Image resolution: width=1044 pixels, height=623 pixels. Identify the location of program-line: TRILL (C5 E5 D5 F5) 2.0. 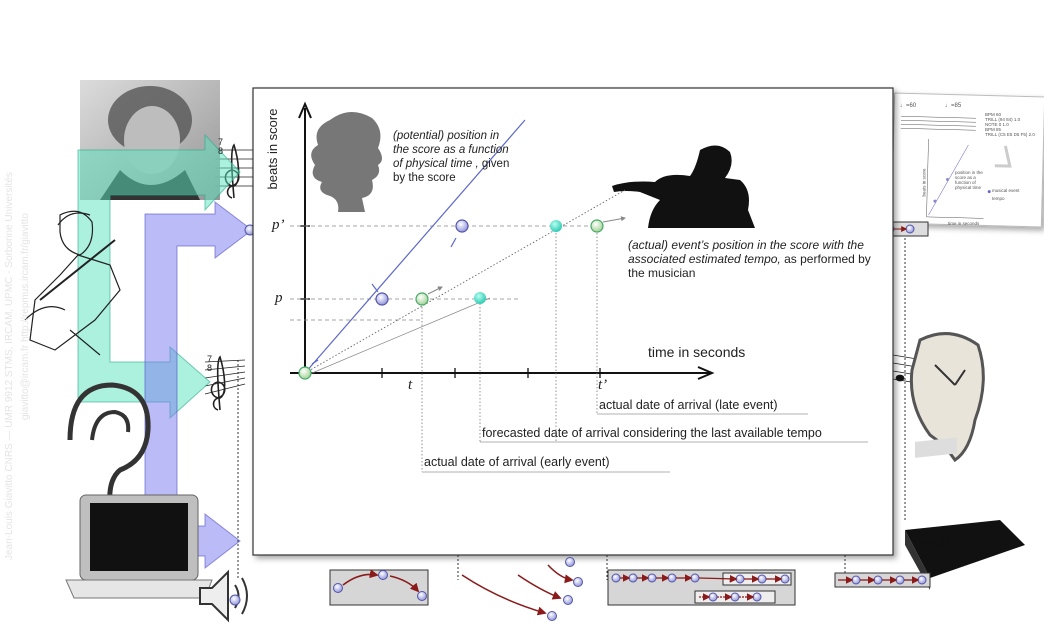
(1010, 134).